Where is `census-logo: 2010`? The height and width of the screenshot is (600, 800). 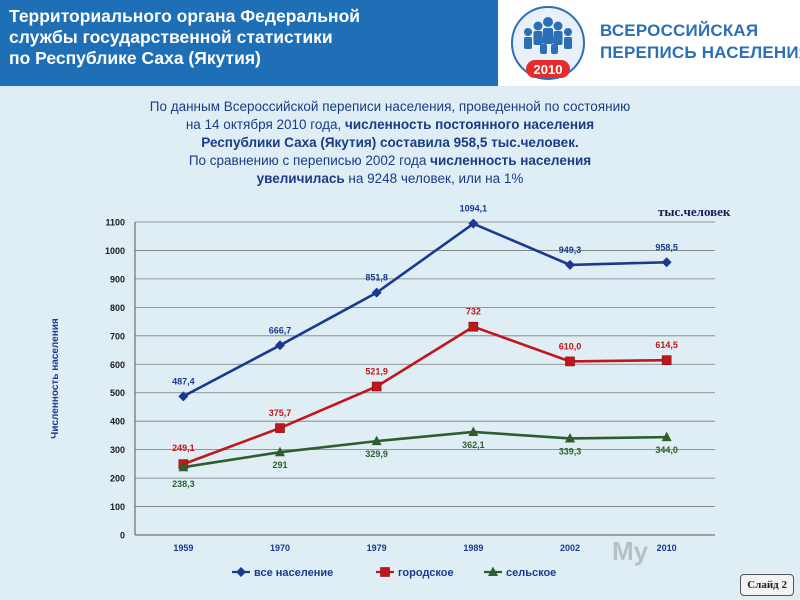 census-logo: 2010 is located at coordinates (548, 43).